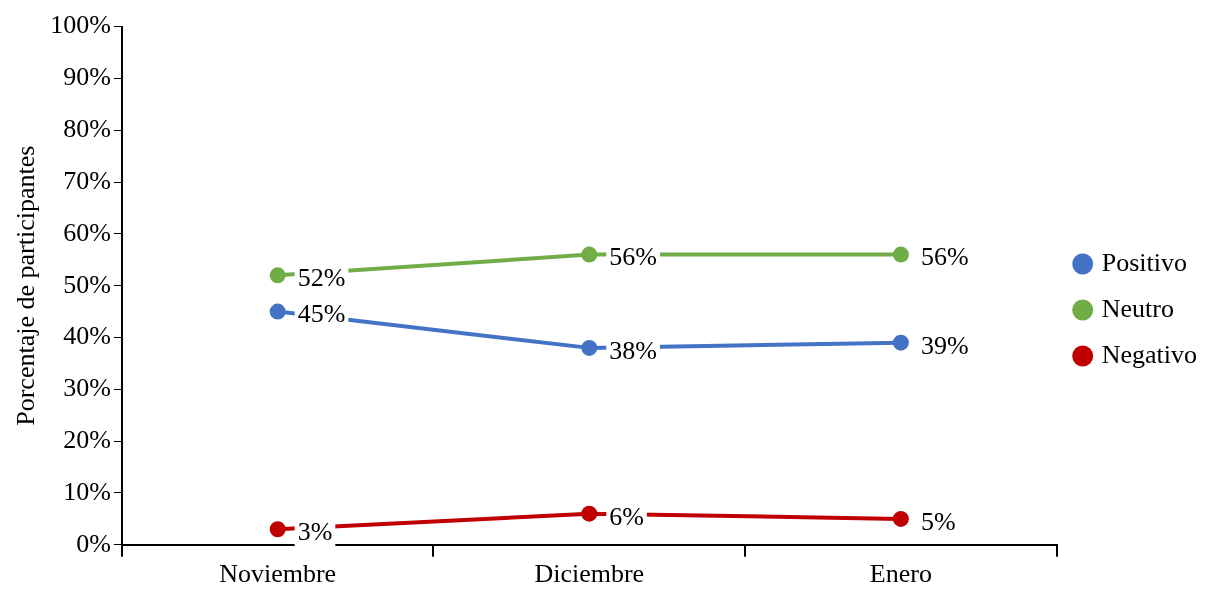 The image size is (1225, 602). What do you see at coordinates (87, 232) in the screenshot?
I see `y-tick-label: 60%` at bounding box center [87, 232].